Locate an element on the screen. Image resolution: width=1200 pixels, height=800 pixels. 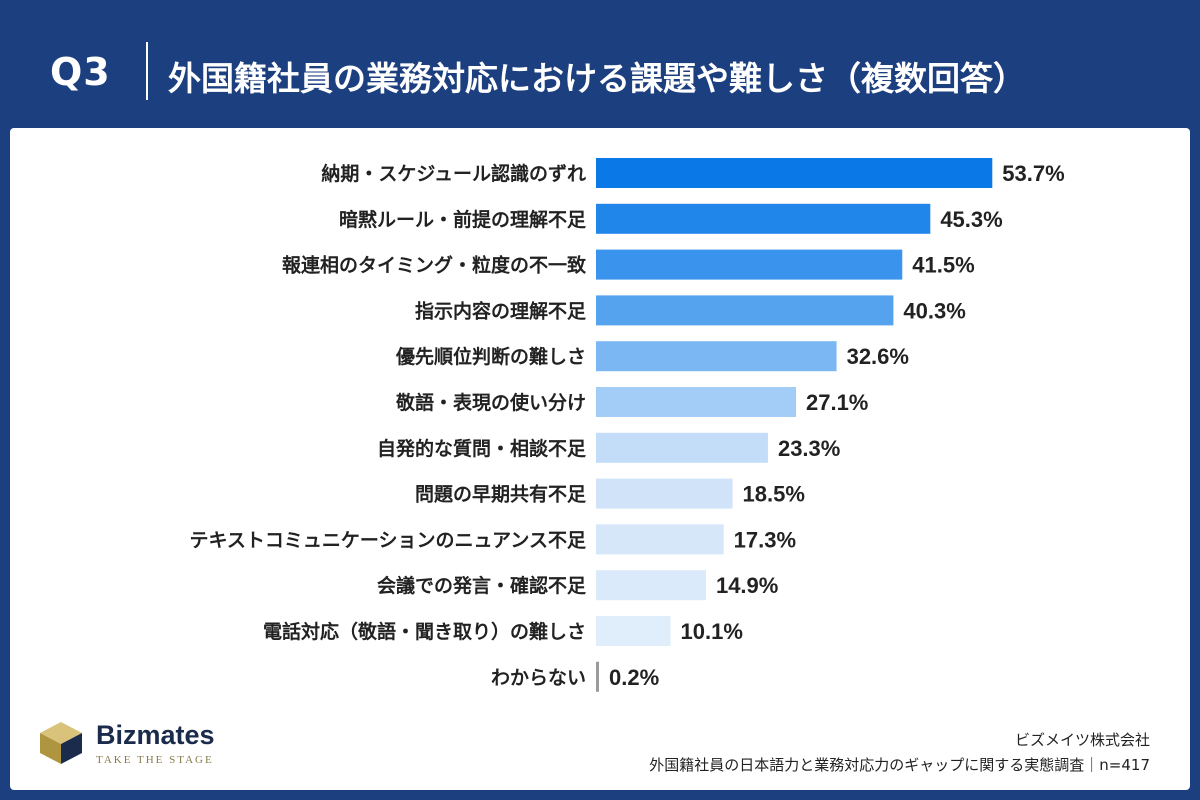
category-label: 優先順位判断の難しさ is located at coordinates (490, 356).